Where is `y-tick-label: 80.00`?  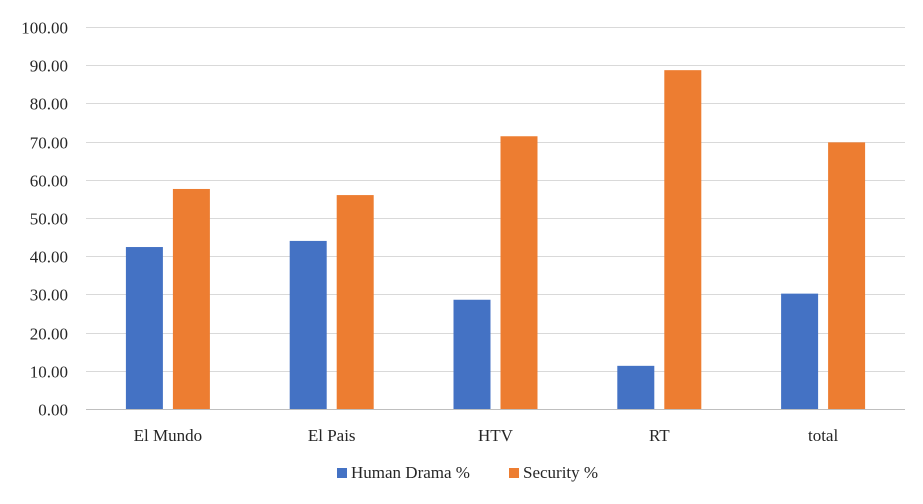
y-tick-label: 80.00 is located at coordinates (49, 104).